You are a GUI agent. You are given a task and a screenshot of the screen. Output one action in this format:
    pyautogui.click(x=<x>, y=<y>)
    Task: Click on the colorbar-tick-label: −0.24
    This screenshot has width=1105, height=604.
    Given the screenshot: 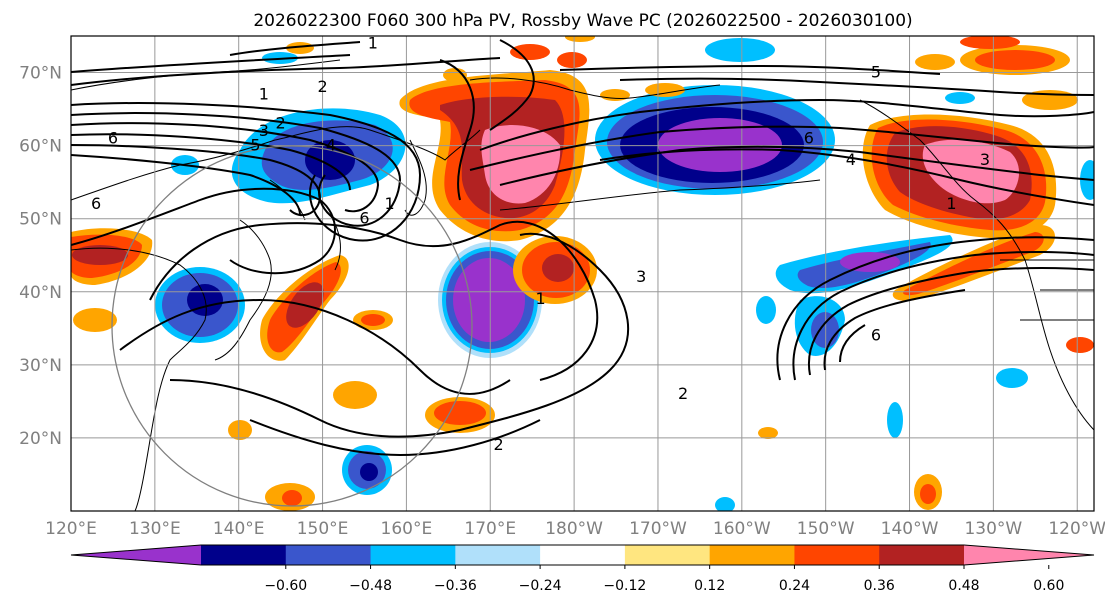 What is the action you would take?
    pyautogui.click(x=540, y=586)
    